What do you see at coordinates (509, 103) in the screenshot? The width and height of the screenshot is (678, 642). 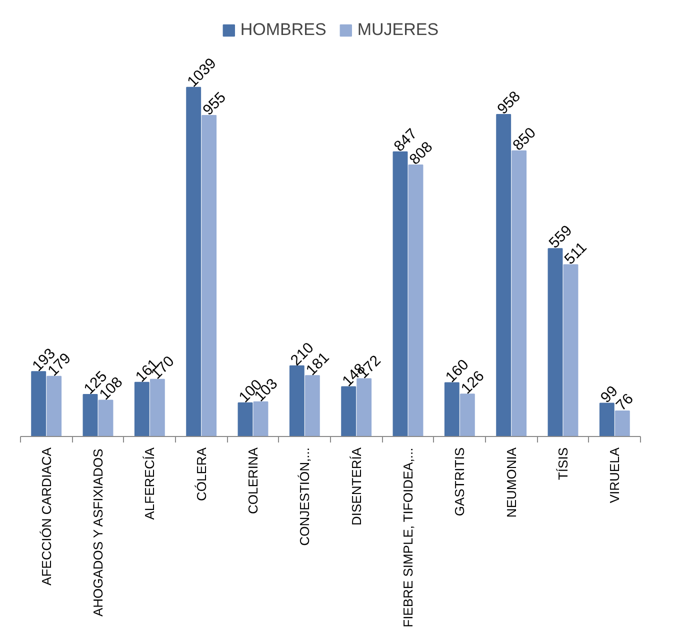 I see `data-label: 958` at bounding box center [509, 103].